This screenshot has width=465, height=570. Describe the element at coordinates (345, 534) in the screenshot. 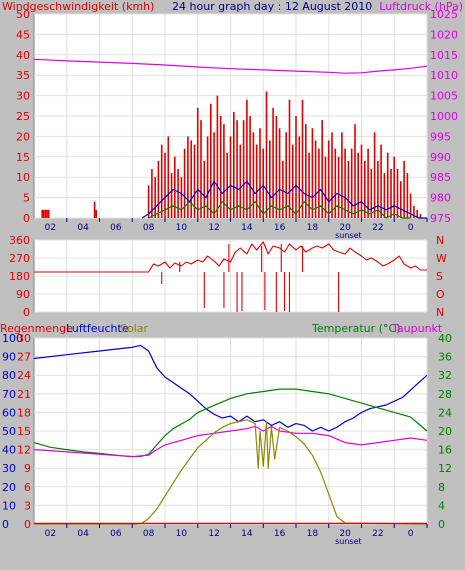

I see `climate-panel-x-tick-label: 20` at that location.